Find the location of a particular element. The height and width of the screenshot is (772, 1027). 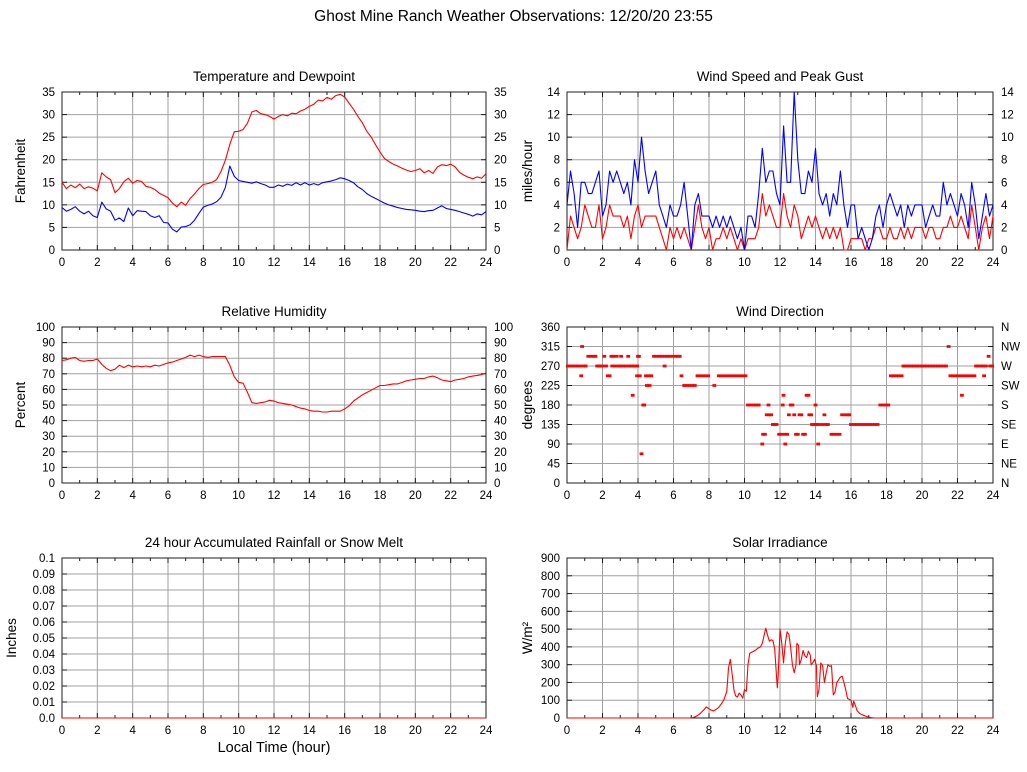

y-tick-label: 40 is located at coordinates (48, 422).